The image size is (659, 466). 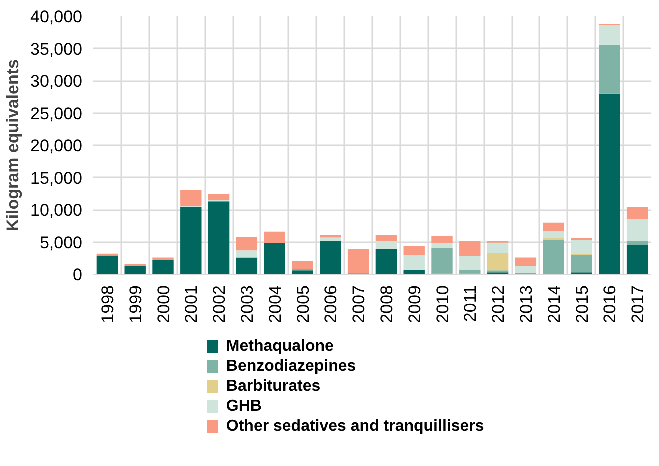 I want to click on y-axis-title: Kilogram equivalents, so click(x=13, y=146).